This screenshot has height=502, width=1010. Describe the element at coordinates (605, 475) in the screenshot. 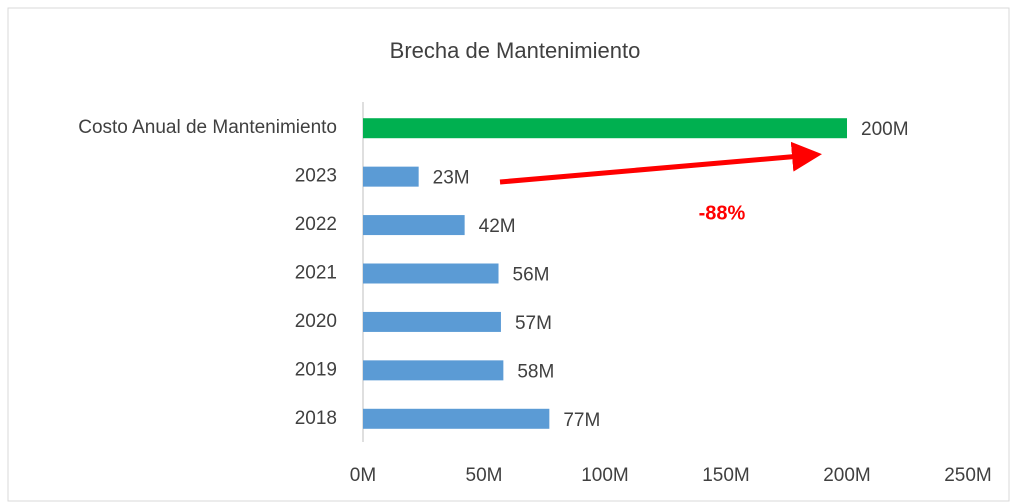

I see `x-tick-label: 100M` at that location.